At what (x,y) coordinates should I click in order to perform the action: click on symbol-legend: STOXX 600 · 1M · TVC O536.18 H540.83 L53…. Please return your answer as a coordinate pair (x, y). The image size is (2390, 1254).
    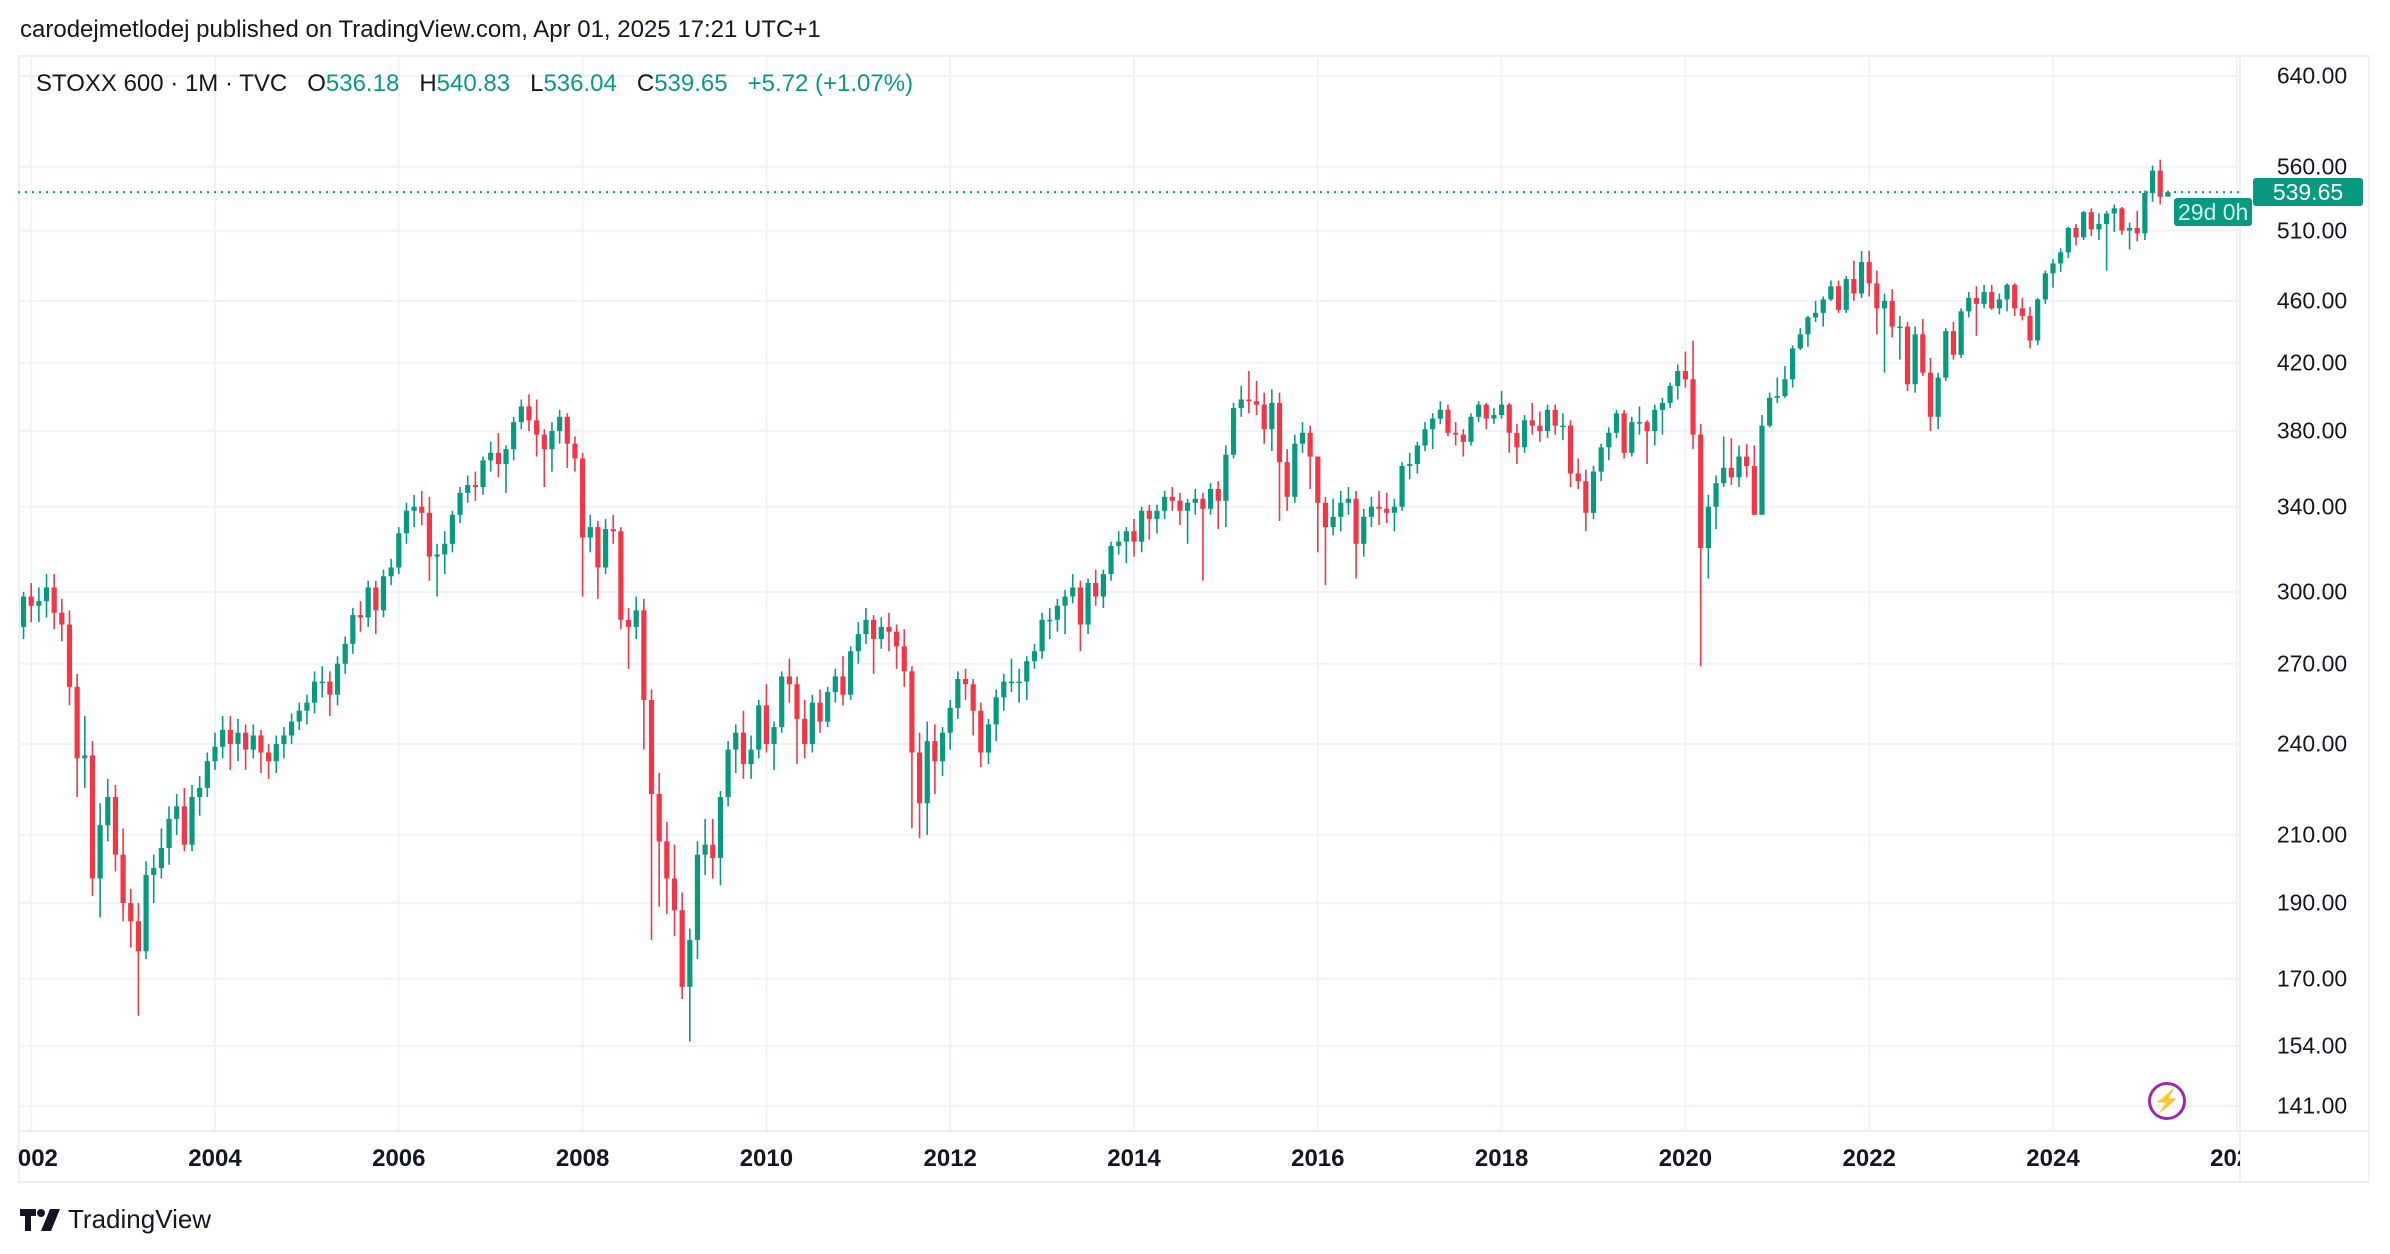
    Looking at the image, I should click on (474, 84).